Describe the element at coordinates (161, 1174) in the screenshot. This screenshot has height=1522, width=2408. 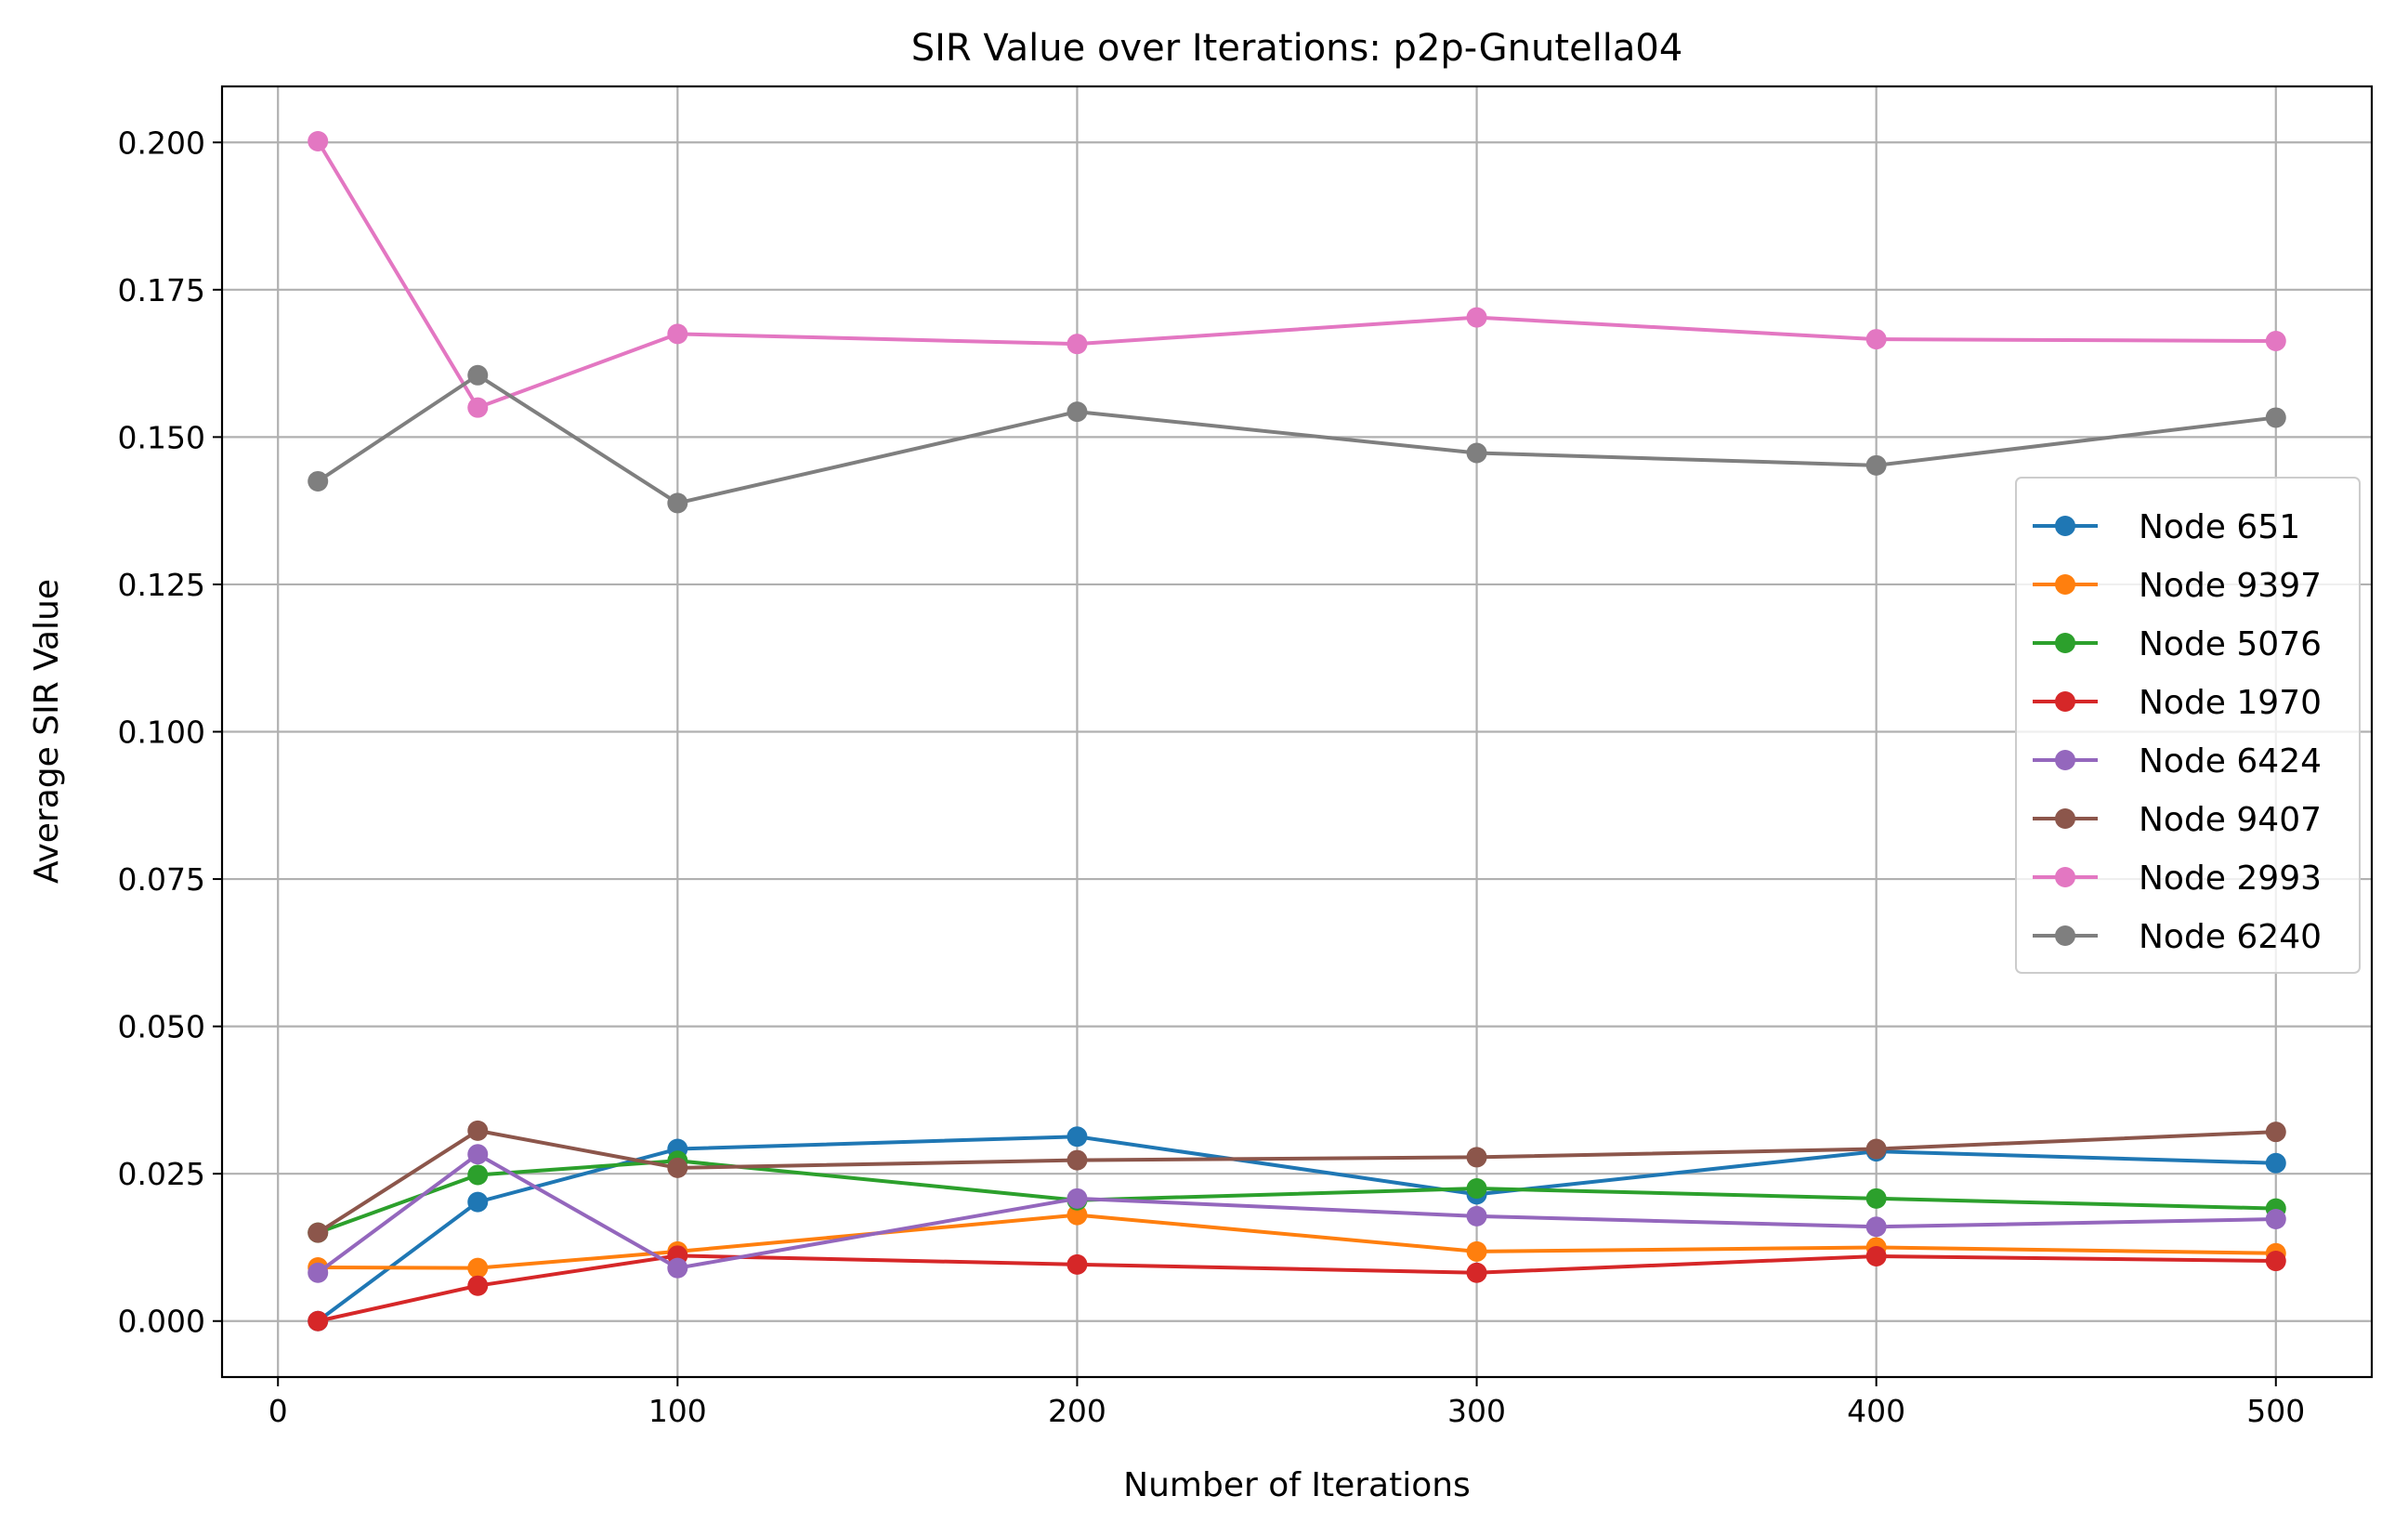
I see `y-tick-label: 0.025` at that location.